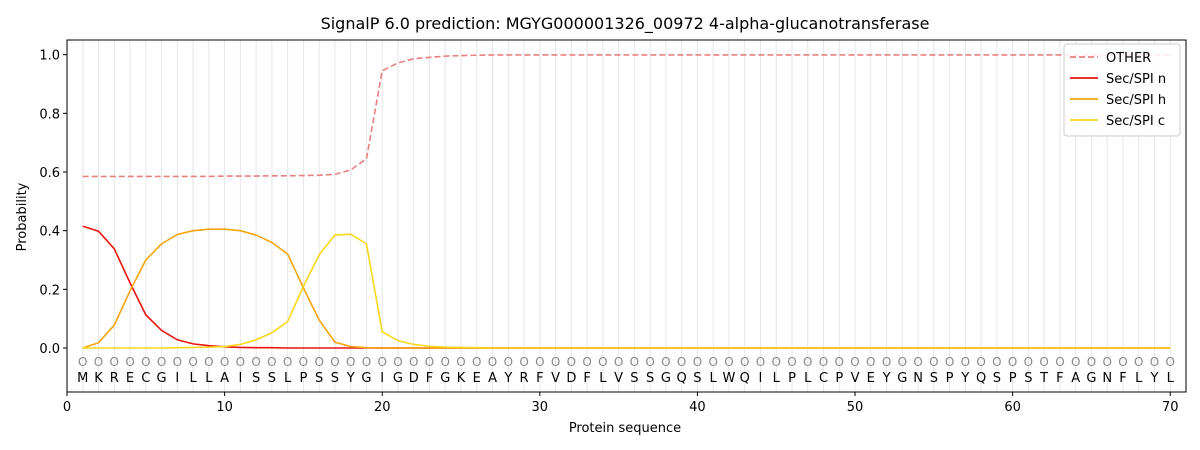 The width and height of the screenshot is (1200, 450). Describe the element at coordinates (1012, 407) in the screenshot. I see `x-tick-label: 60` at that location.